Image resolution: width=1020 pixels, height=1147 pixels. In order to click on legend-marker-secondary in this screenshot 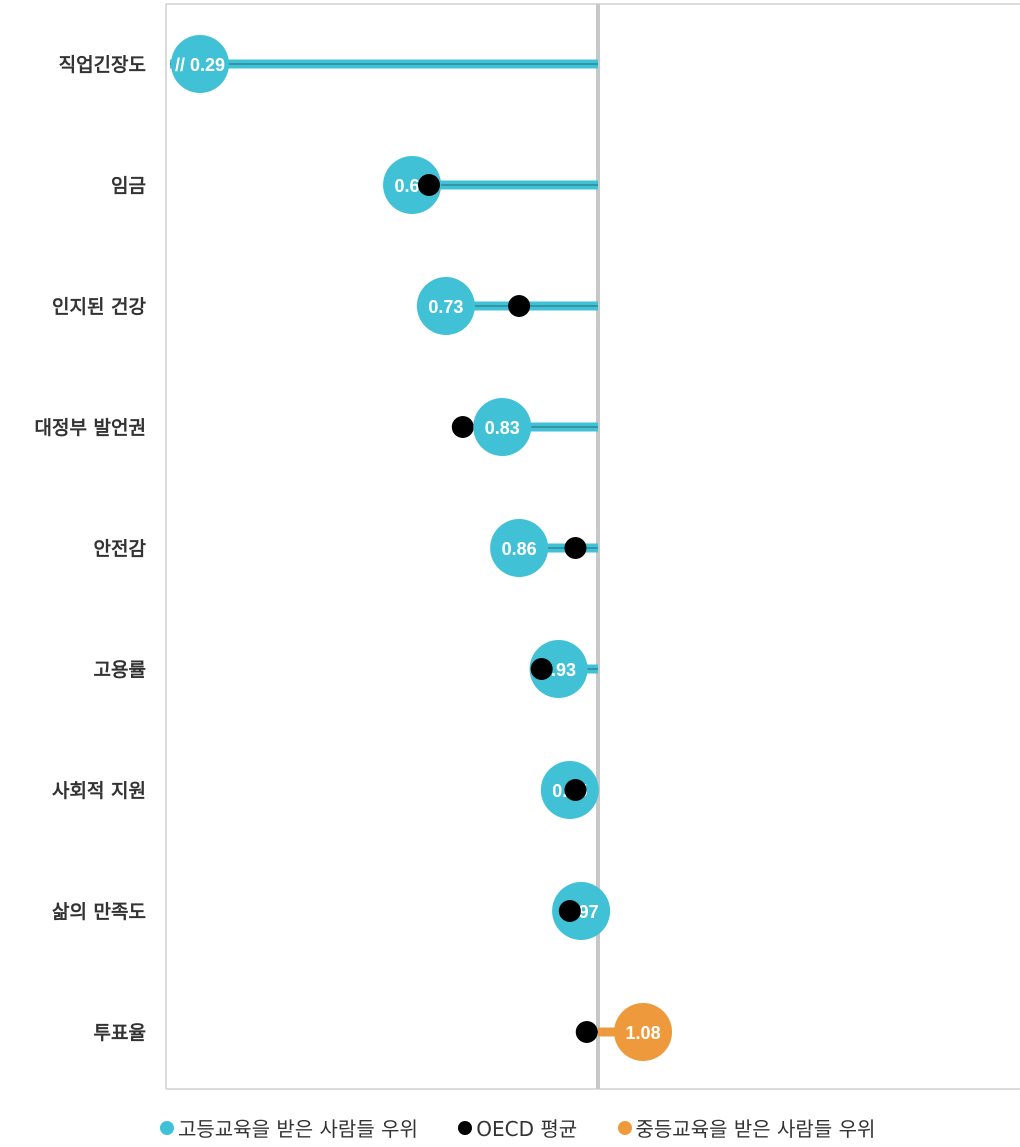, I will do `click(624, 1128)`.